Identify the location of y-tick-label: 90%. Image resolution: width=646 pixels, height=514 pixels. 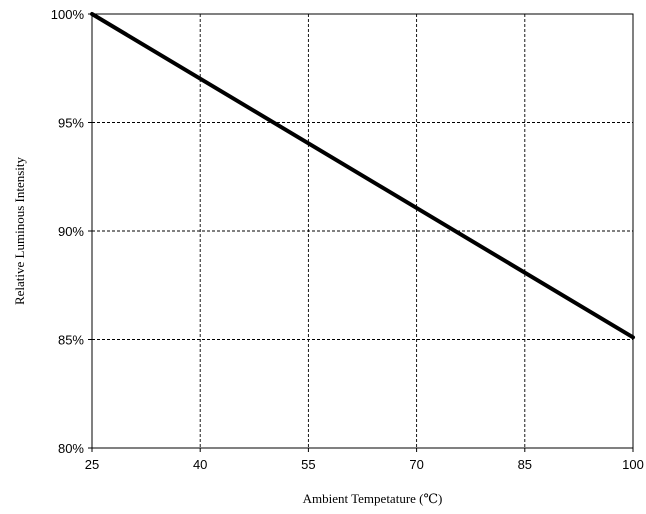
(71, 231).